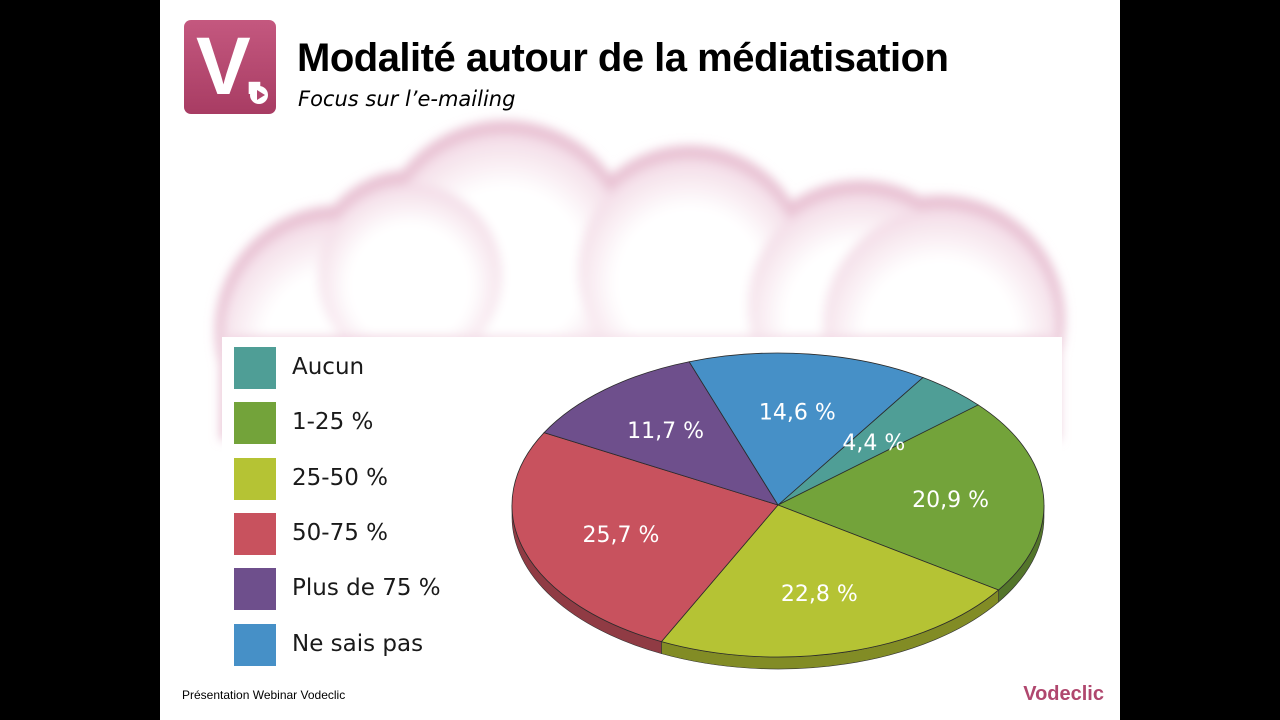 The width and height of the screenshot is (1280, 720). Describe the element at coordinates (1063, 694) in the screenshot. I see `footer-brand: Vodeclic` at that location.